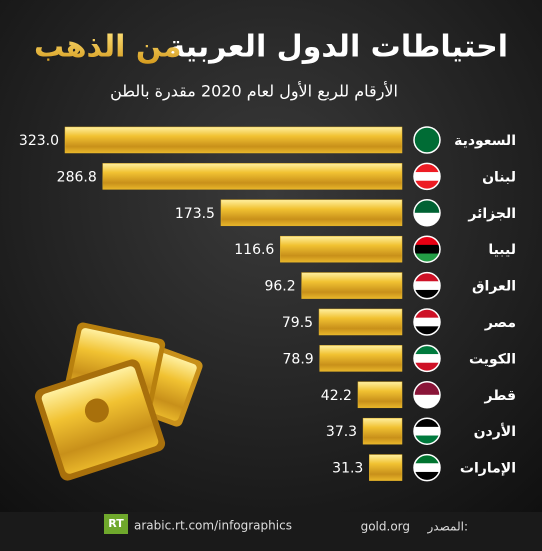 This screenshot has height=551, width=542. I want to click on category-label: الجزائر, so click(491, 214).